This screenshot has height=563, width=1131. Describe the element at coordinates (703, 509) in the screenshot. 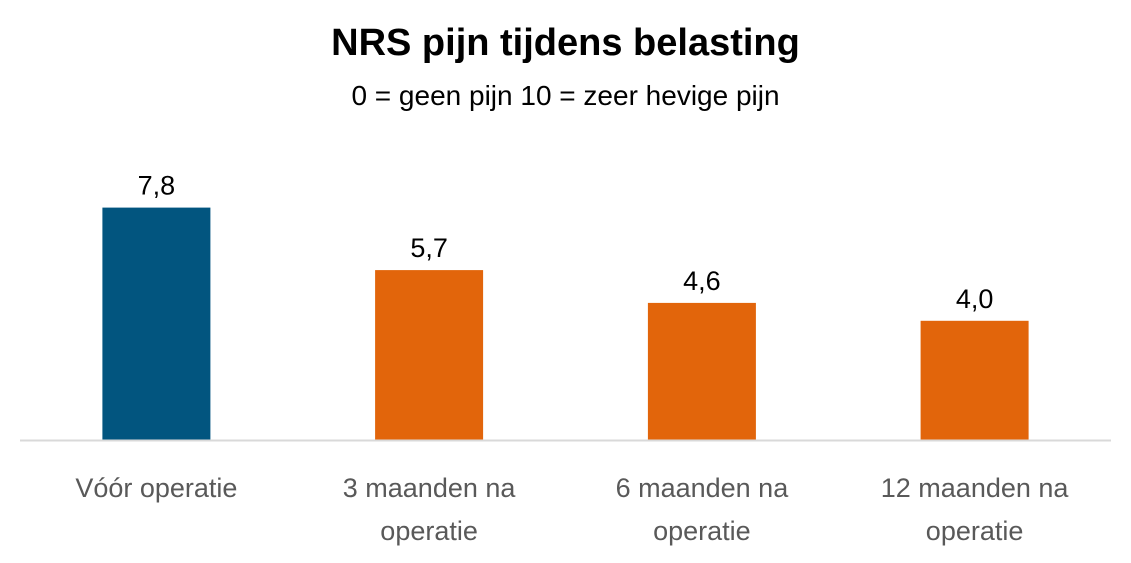

I see `category-label-3: 6 maanden na operatie` at that location.